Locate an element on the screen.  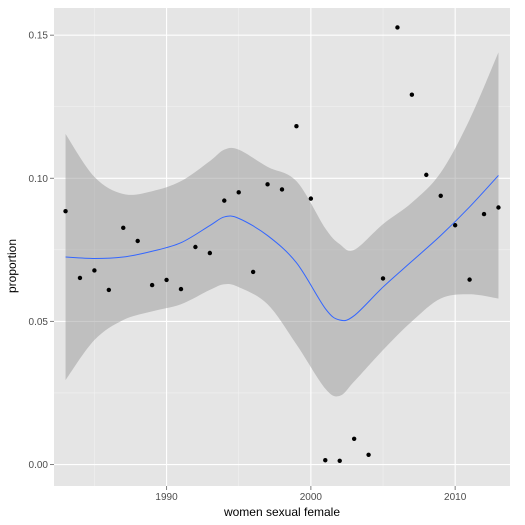
x-tick-label: 2010 is located at coordinates (455, 497).